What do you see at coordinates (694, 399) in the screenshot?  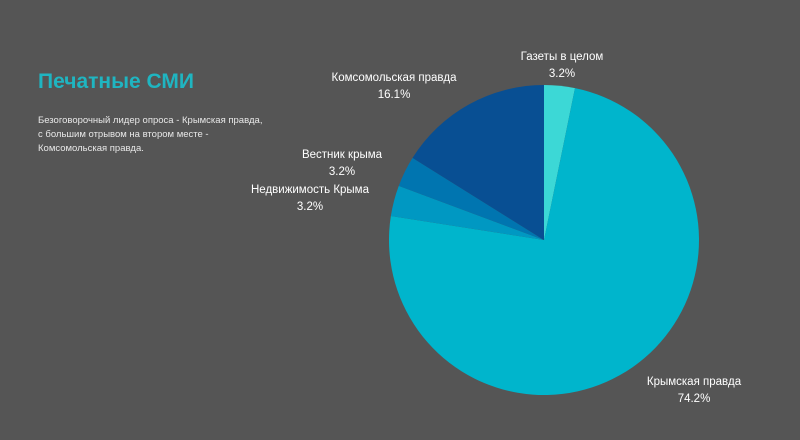 I see `slice-value-label: 74.2%` at bounding box center [694, 399].